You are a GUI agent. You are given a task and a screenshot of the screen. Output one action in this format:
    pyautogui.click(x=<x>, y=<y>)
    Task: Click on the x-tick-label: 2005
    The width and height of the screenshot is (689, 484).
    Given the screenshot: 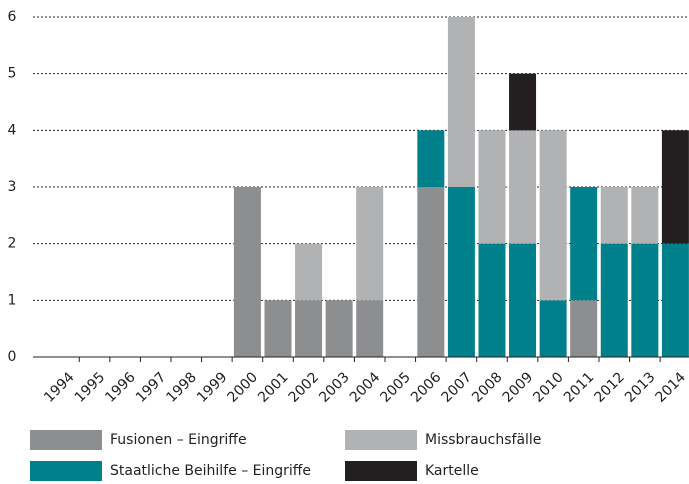 What is the action you would take?
    pyautogui.click(x=395, y=387)
    